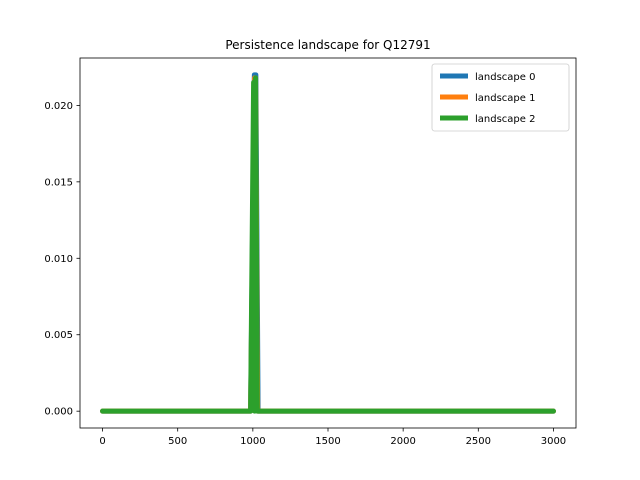  I want to click on x-axis: 0 500 1000 1500 2000 2500 3000, so click(332, 437).